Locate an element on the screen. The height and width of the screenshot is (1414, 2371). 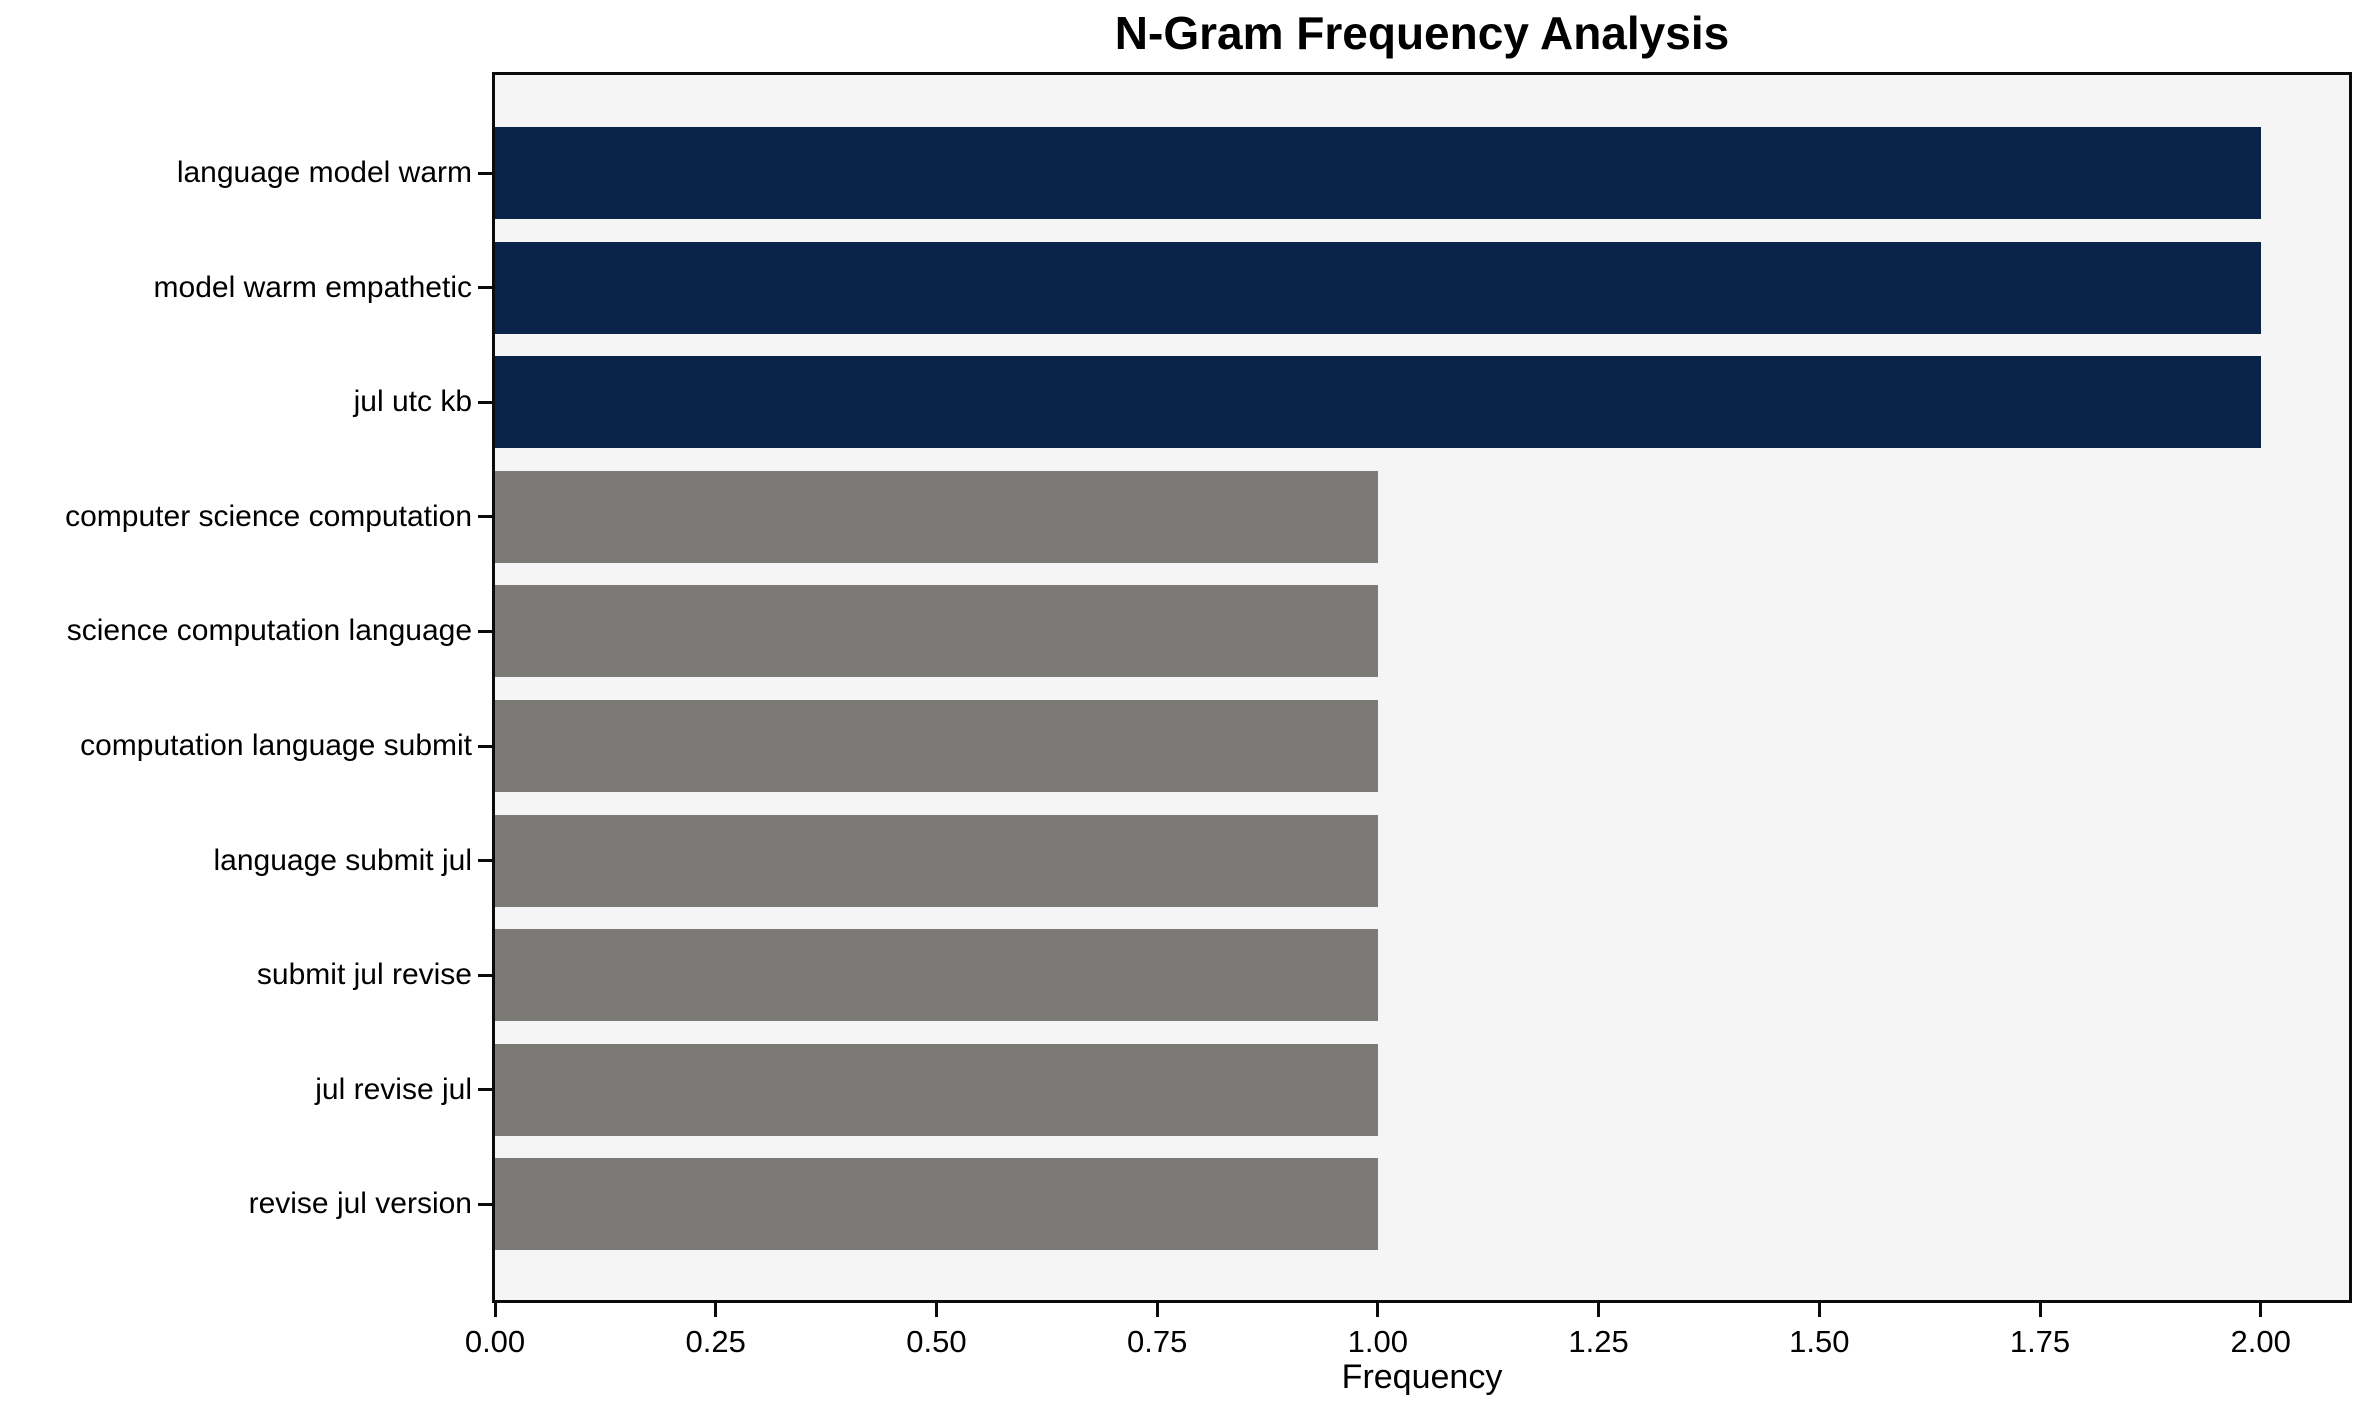
x-tick-label: 2.00 is located at coordinates (2260, 1341).